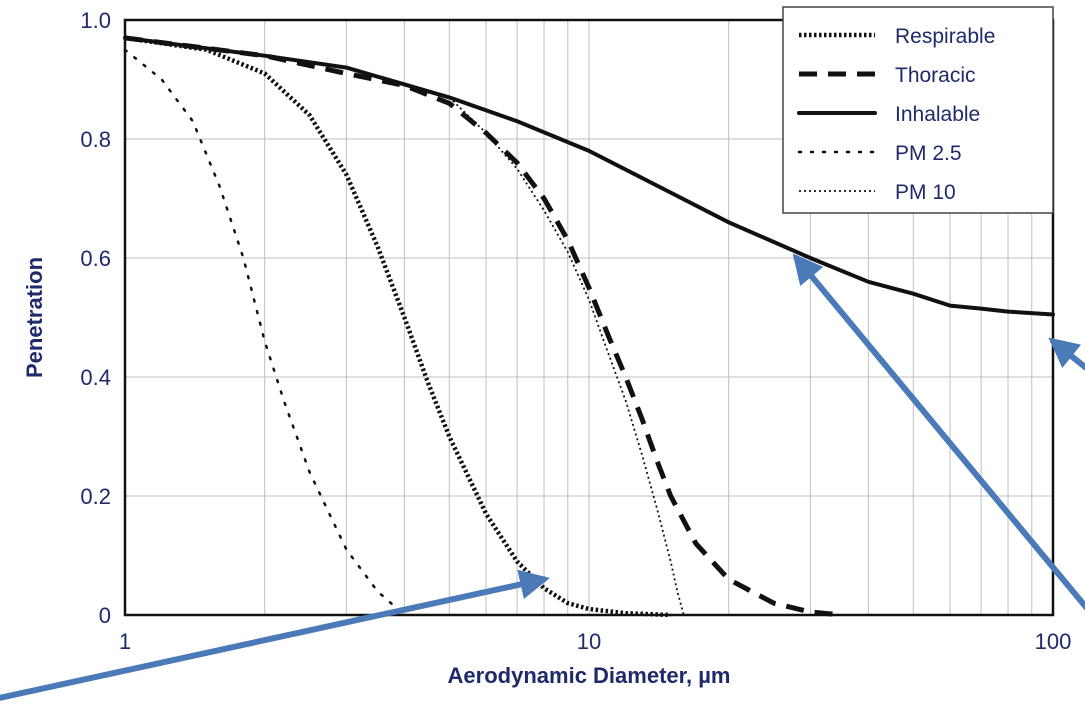 The width and height of the screenshot is (1085, 707). I want to click on legend-label: Respirable, so click(945, 36).